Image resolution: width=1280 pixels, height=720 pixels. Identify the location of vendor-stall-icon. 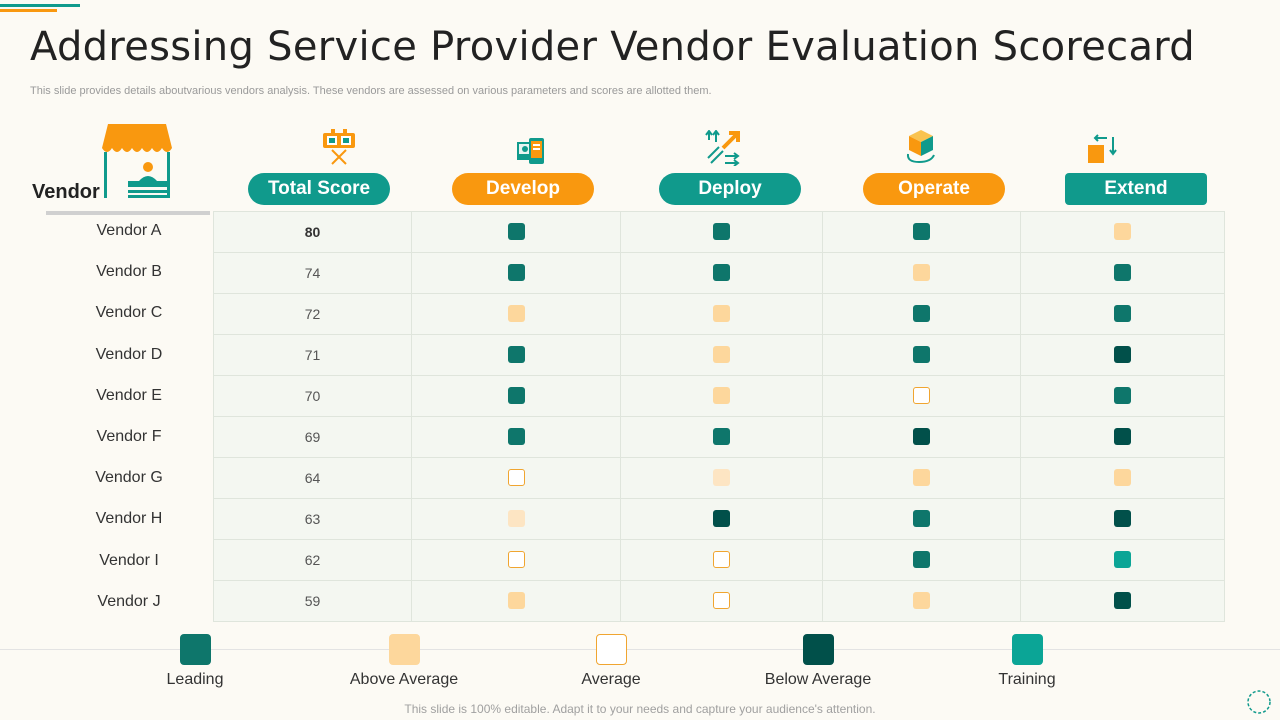
(137, 161).